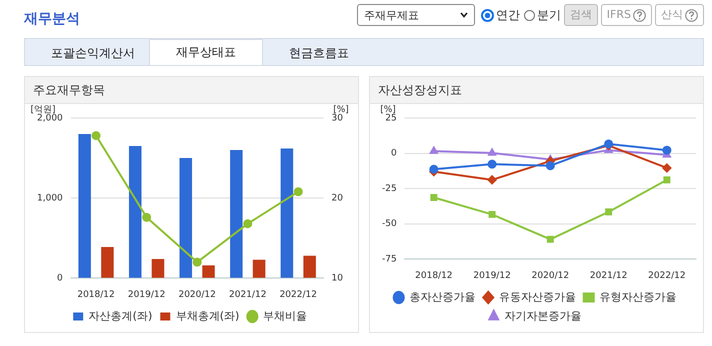 The width and height of the screenshot is (712, 346). What do you see at coordinates (389, 189) in the screenshot?
I see `y-tick-label: -25` at bounding box center [389, 189].